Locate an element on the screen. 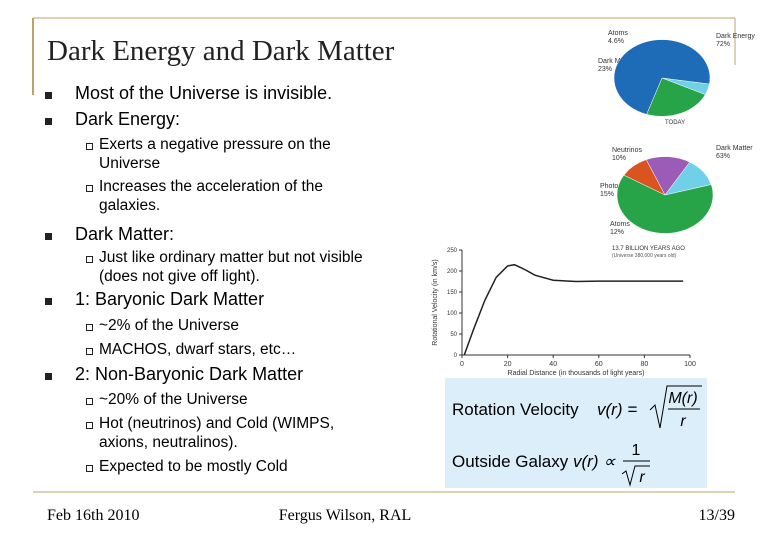 The height and width of the screenshot is (540, 780). pie-value-label: 15% is located at coordinates (607, 194).